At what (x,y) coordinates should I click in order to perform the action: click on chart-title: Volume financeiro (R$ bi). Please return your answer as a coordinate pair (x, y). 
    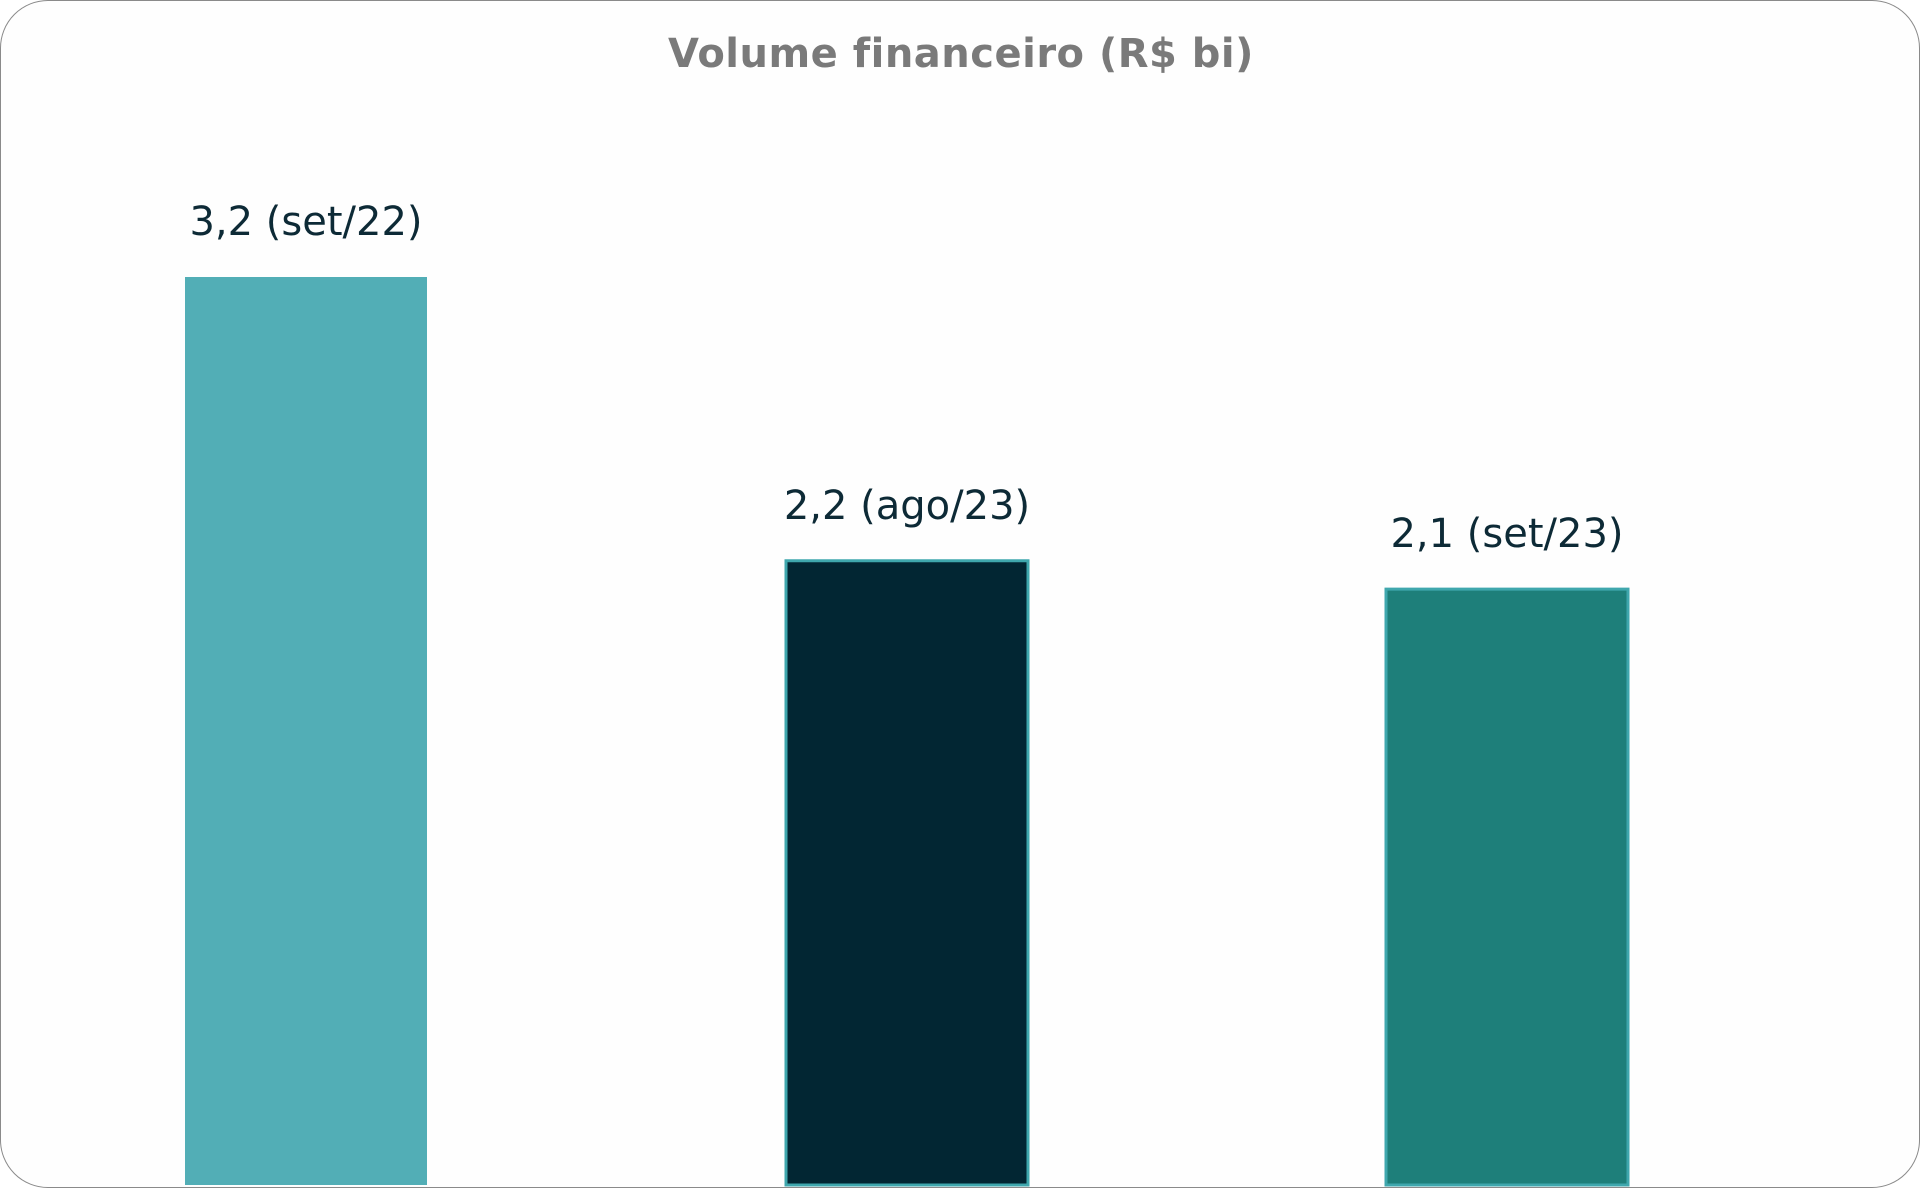
    Looking at the image, I should click on (961, 54).